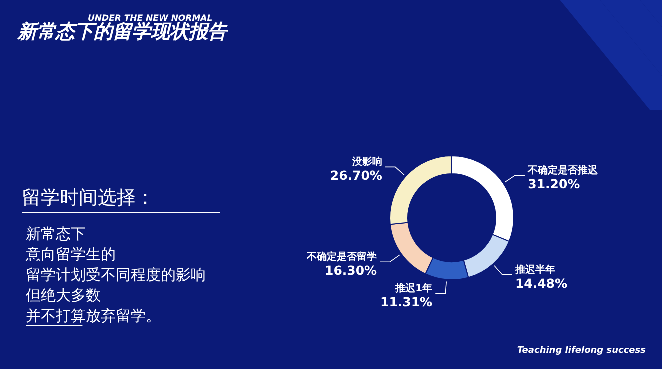 The width and height of the screenshot is (662, 369). What do you see at coordinates (93, 316) in the screenshot?
I see `text: 并不打算放弃留学。` at bounding box center [93, 316].